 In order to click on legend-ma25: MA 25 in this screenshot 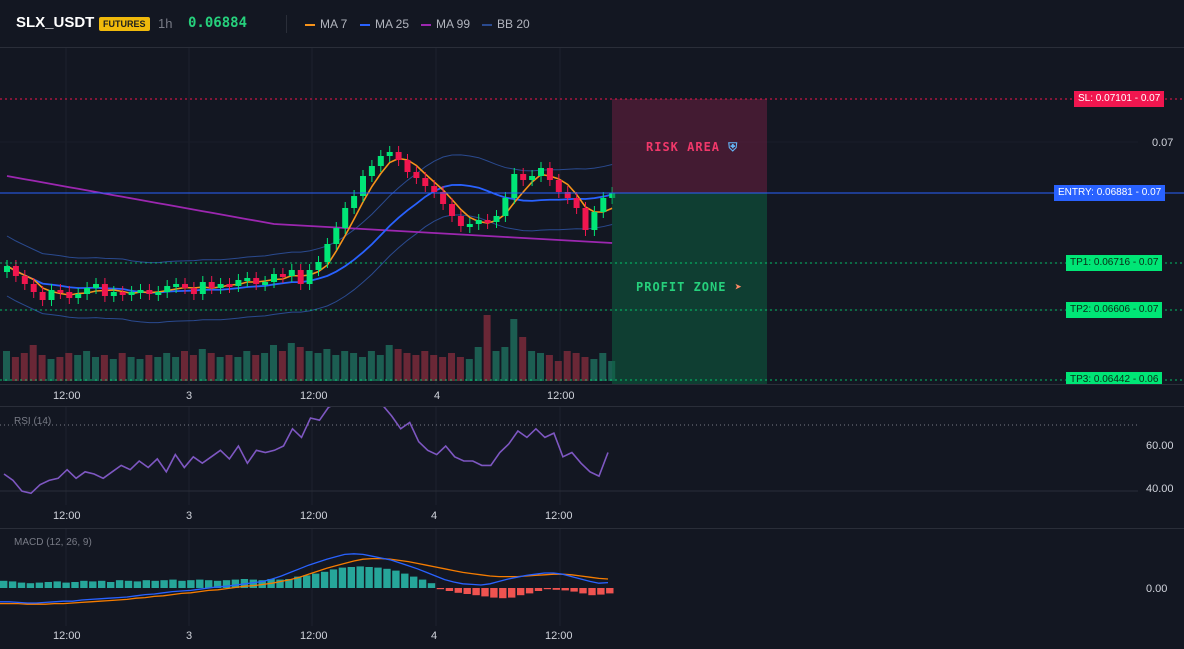, I will do `click(384, 24)`.